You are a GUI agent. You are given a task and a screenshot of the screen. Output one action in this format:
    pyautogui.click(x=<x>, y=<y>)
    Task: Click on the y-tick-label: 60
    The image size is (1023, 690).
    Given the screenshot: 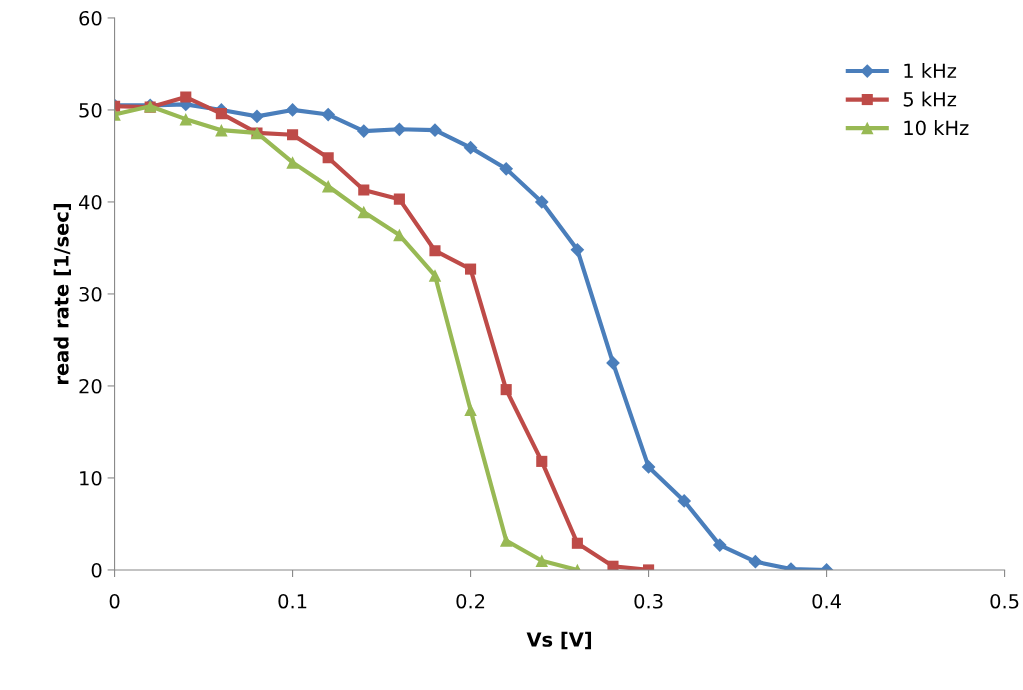 What is the action you would take?
    pyautogui.click(x=90, y=18)
    